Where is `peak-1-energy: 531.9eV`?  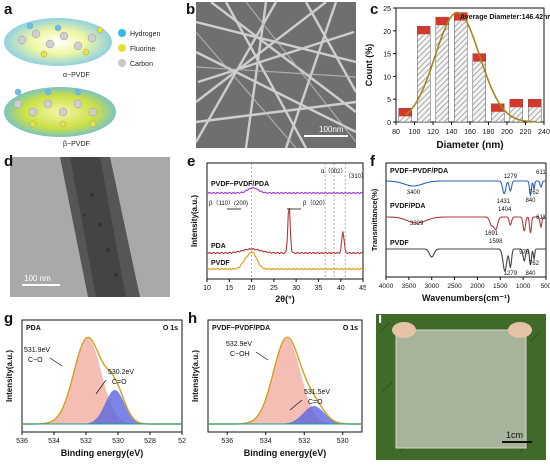 peak-1-energy: 531.9eV is located at coordinates (37, 350).